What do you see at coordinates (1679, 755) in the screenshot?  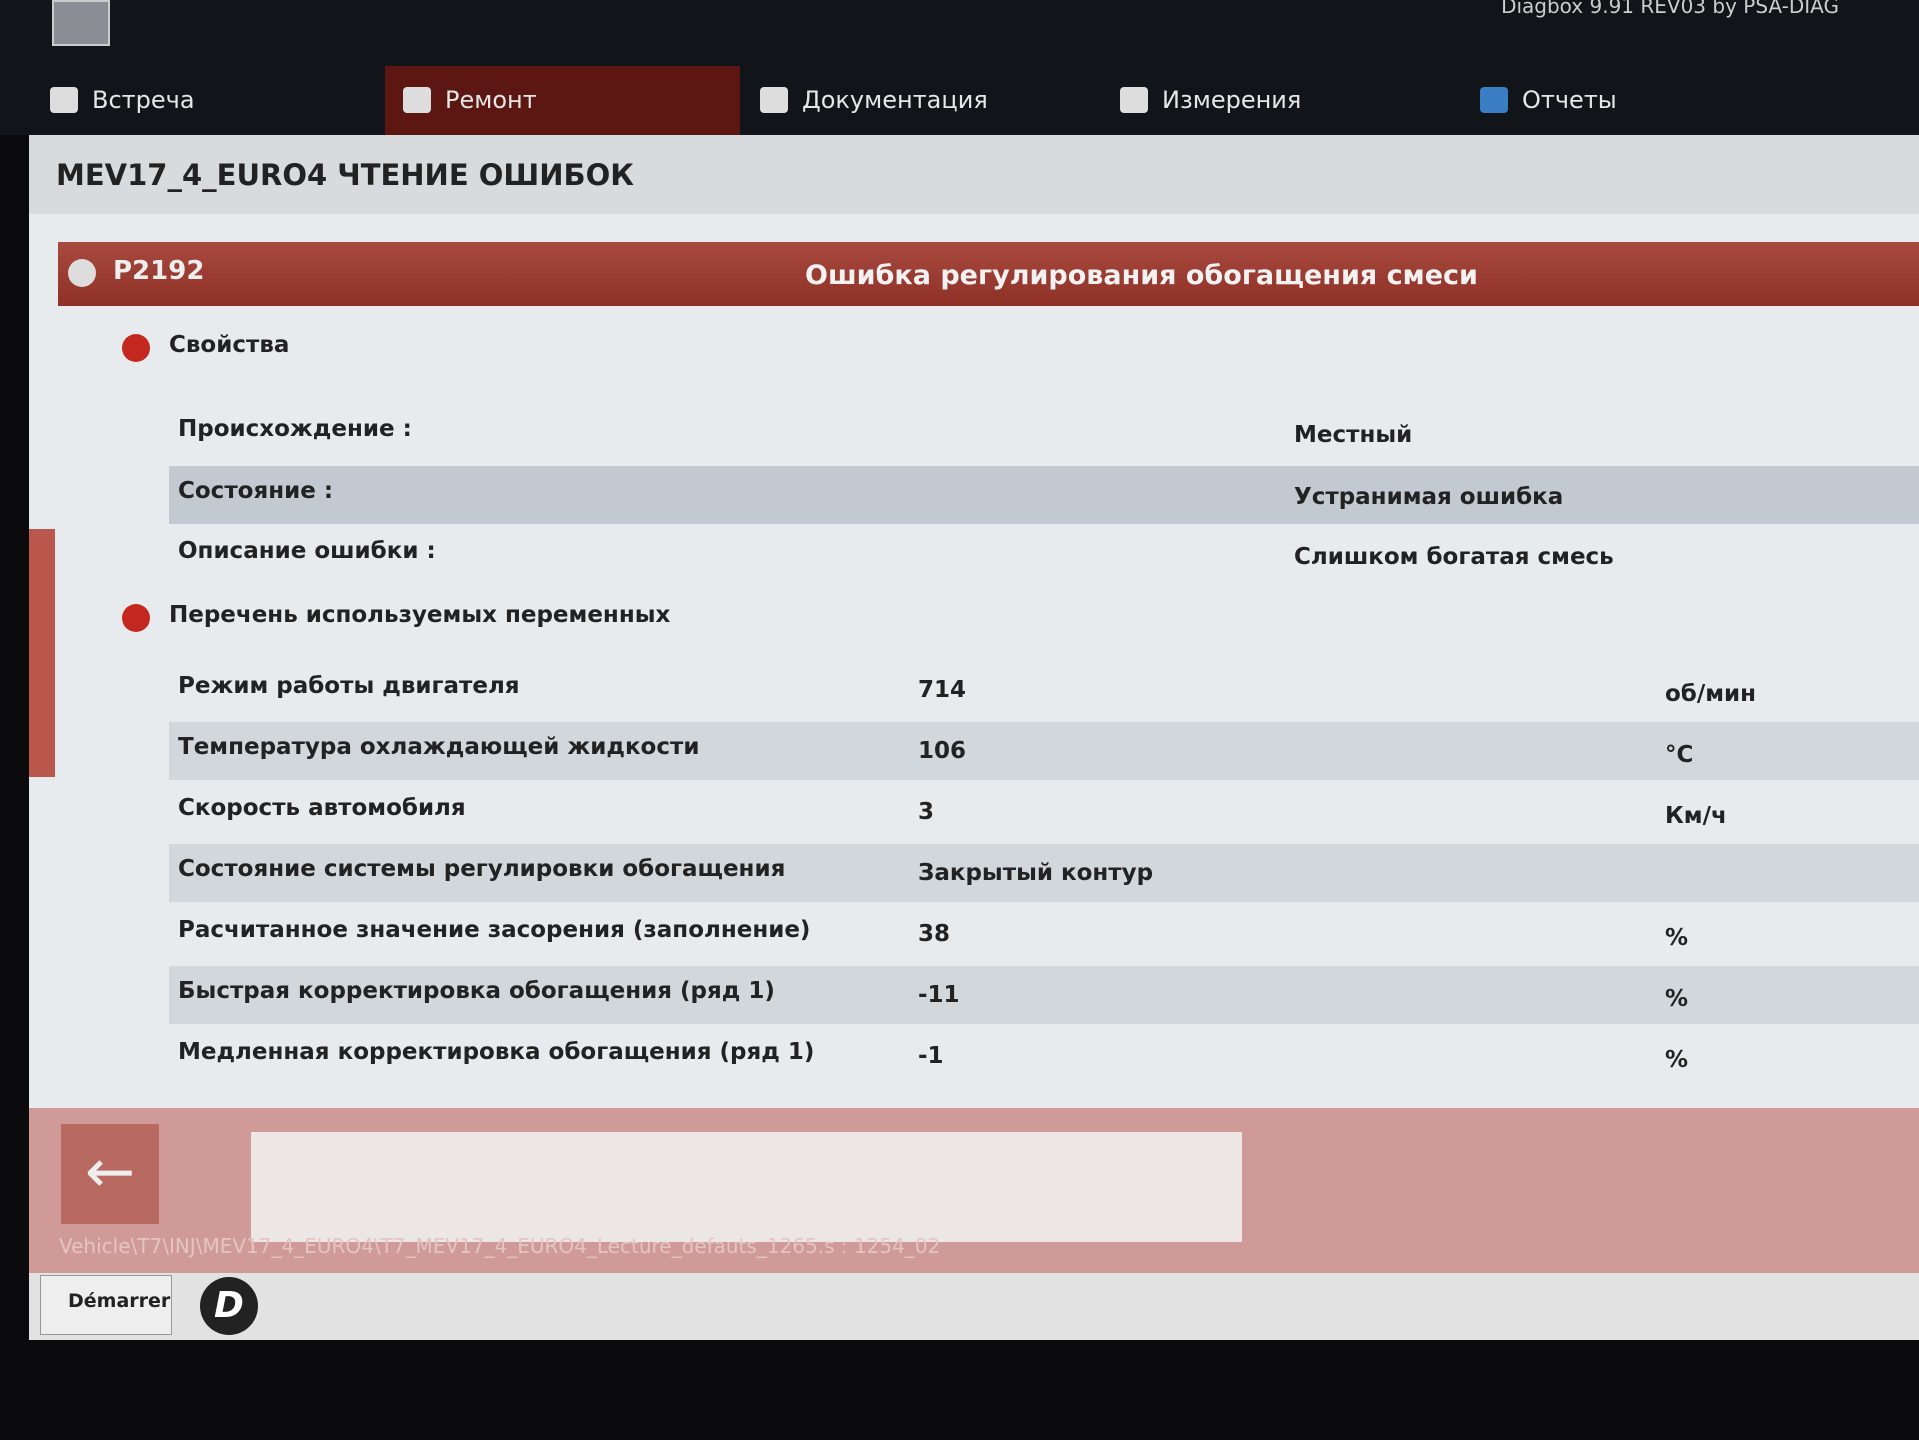 I see `variable-unit: °C` at bounding box center [1679, 755].